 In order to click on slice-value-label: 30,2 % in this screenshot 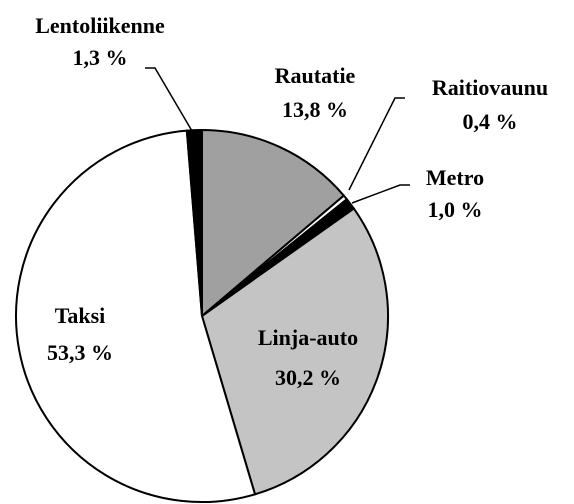, I will do `click(308, 377)`.